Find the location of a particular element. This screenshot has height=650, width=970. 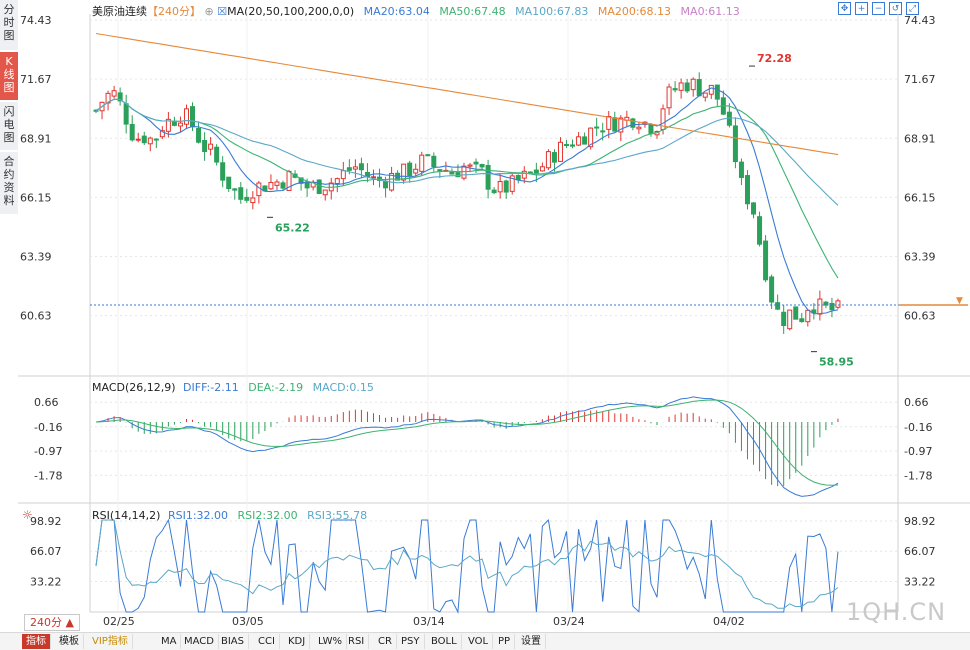

indicator-tab: LW% is located at coordinates (331, 641).